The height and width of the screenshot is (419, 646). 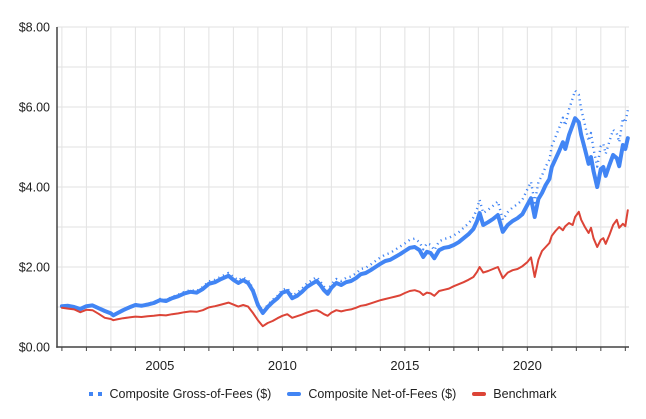 What do you see at coordinates (96, 394) in the screenshot?
I see `dotted-line-marker-icon` at bounding box center [96, 394].